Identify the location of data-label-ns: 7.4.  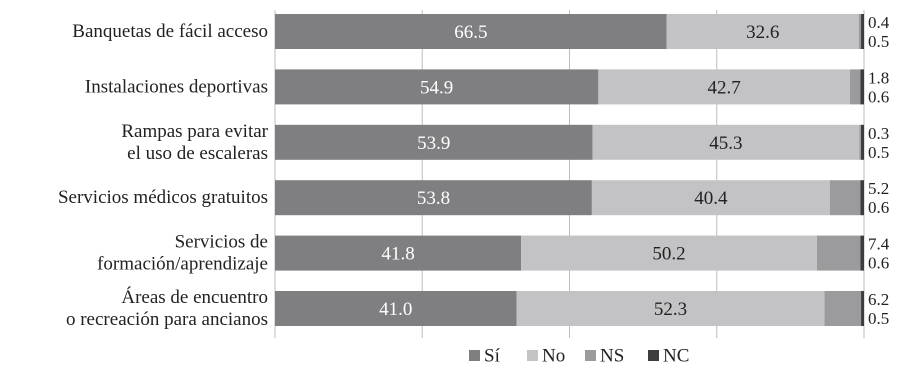
(879, 244).